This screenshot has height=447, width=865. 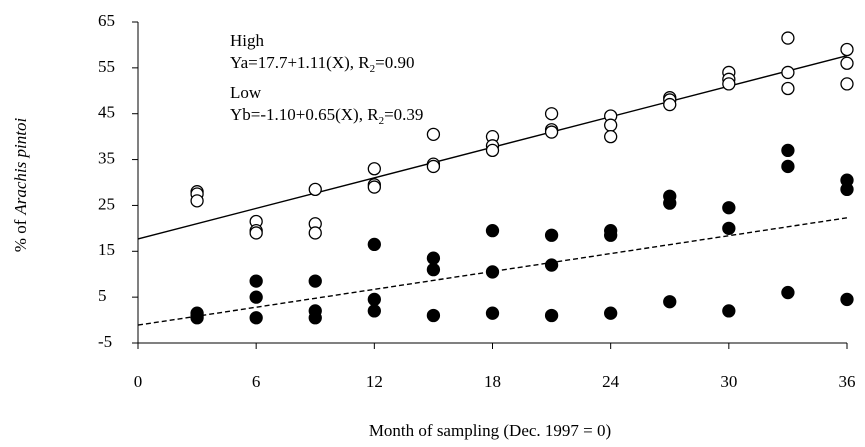 What do you see at coordinates (106, 203) in the screenshot?
I see `y-tick-label: 25` at bounding box center [106, 203].